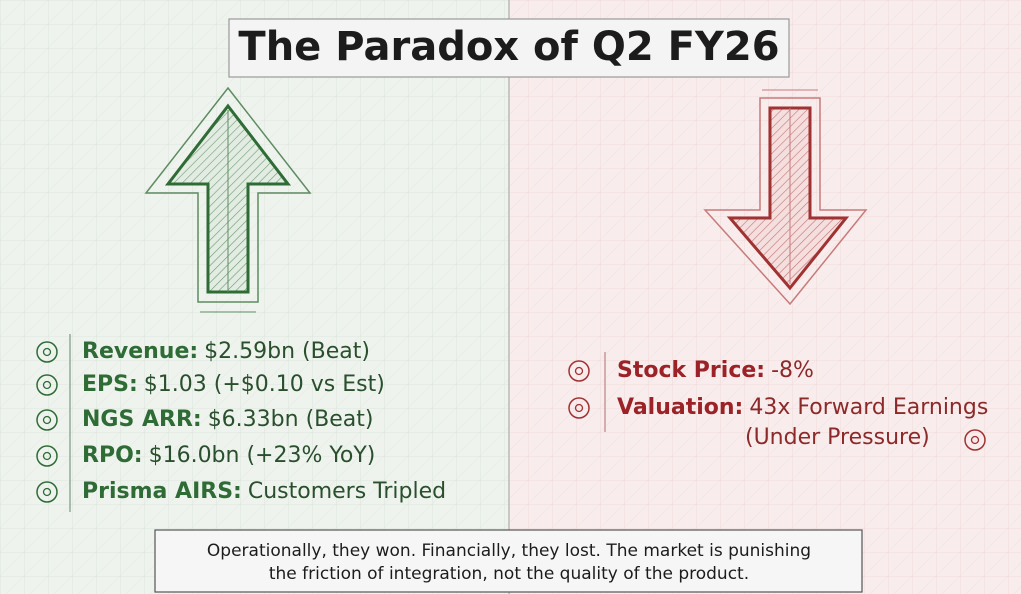 This screenshot has width=1021, height=594. What do you see at coordinates (680, 407) in the screenshot?
I see `item-label: Valuation:` at bounding box center [680, 407].